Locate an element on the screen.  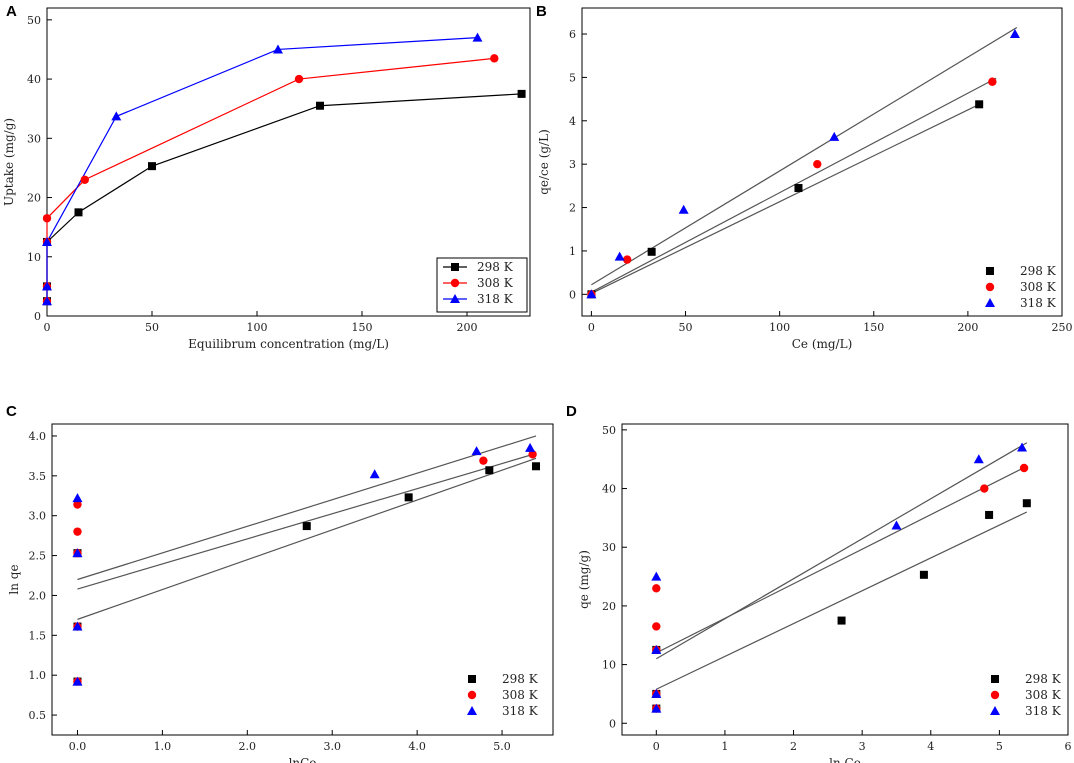
panel-c-x-tick-label: 0.0 is located at coordinates (78, 746).